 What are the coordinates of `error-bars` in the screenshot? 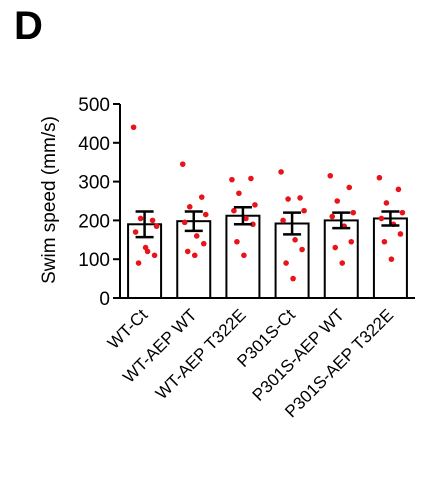 It's located at (267, 222).